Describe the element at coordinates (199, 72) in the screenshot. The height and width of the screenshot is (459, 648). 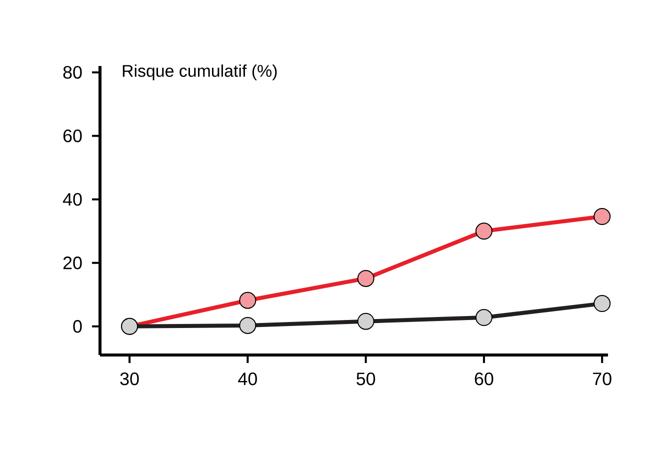
I see `y-axis-title: Risque cumulatif (%)` at that location.